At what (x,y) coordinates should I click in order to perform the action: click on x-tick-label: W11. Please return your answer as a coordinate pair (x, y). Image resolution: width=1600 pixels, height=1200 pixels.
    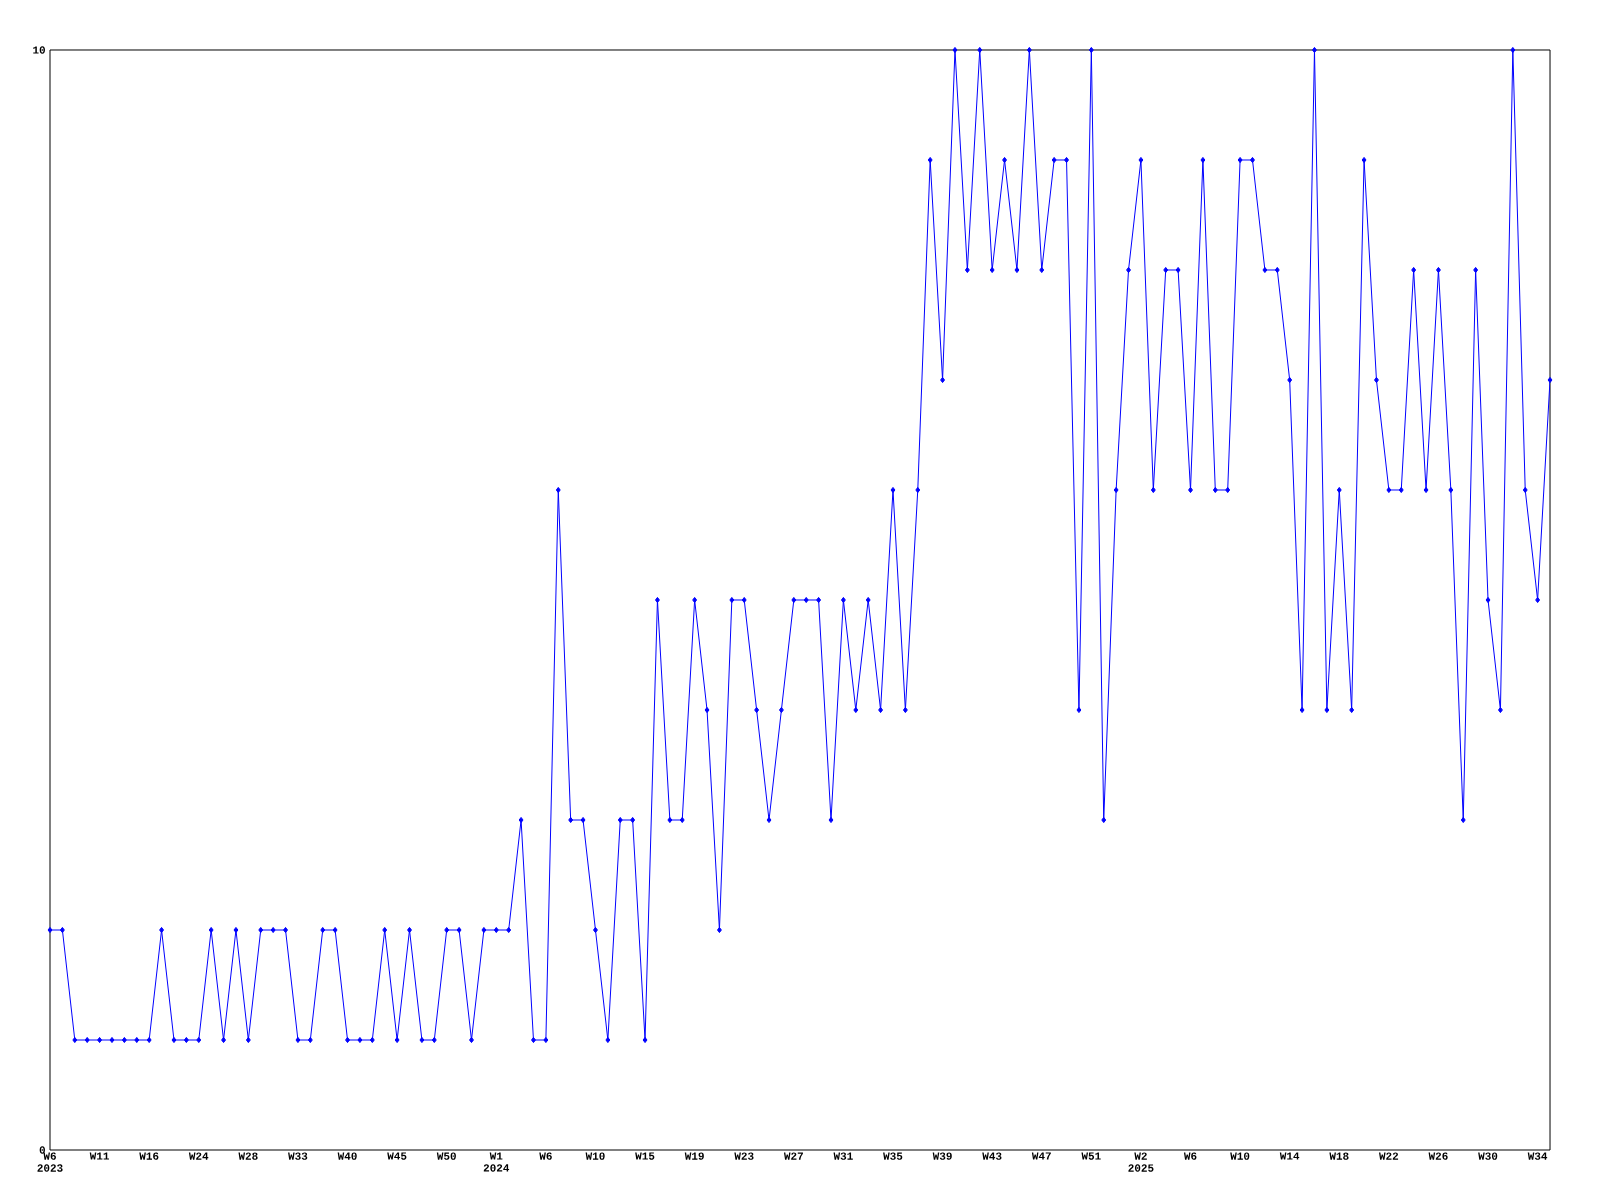
    Looking at the image, I should click on (99, 1156).